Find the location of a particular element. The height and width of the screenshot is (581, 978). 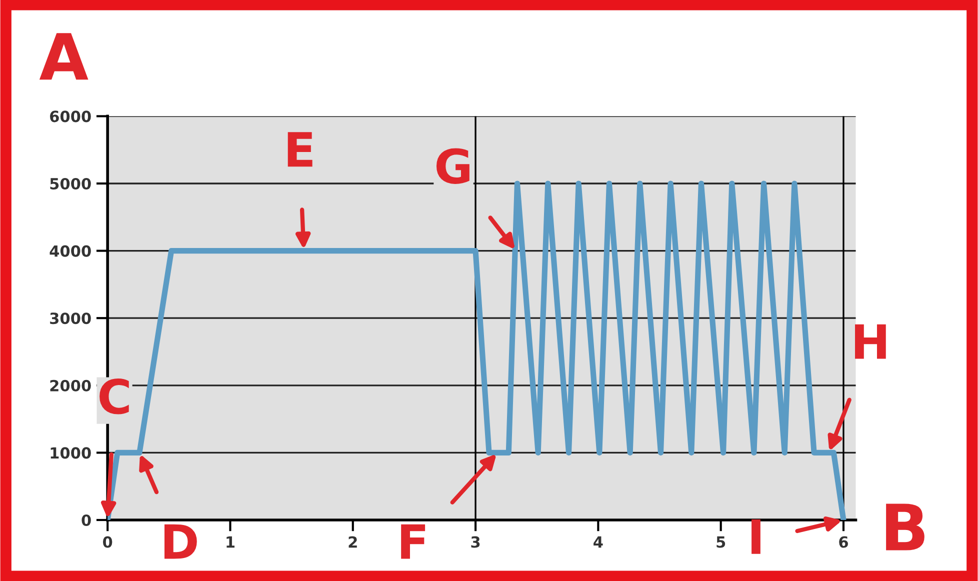

y-tick-label: 6000 is located at coordinates (70, 116).